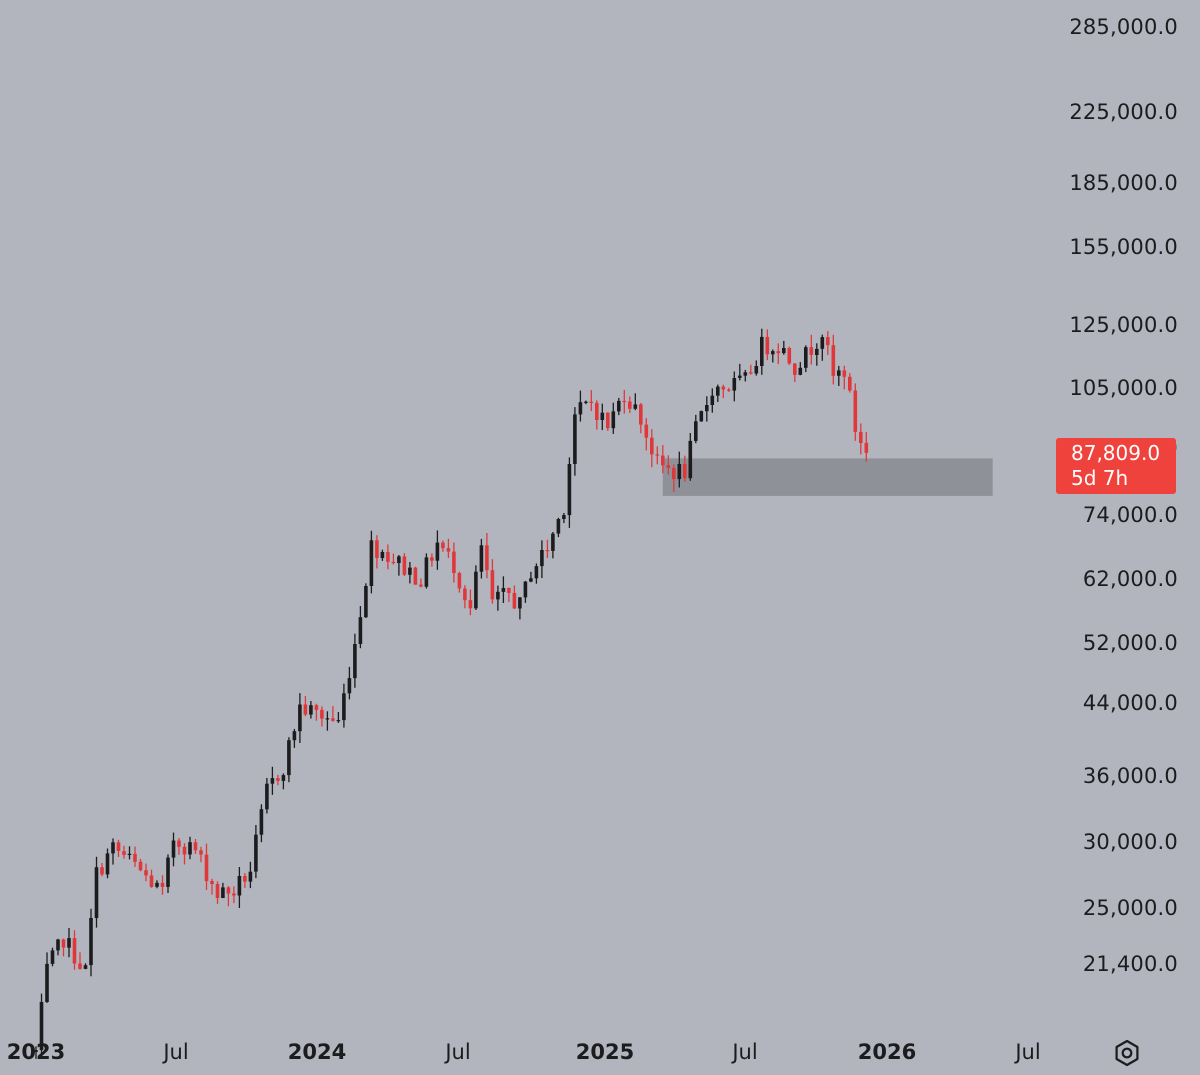 Image resolution: width=1200 pixels, height=1075 pixels. I want to click on last-price-badge: 87,809.0 5d 7h, so click(1116, 466).